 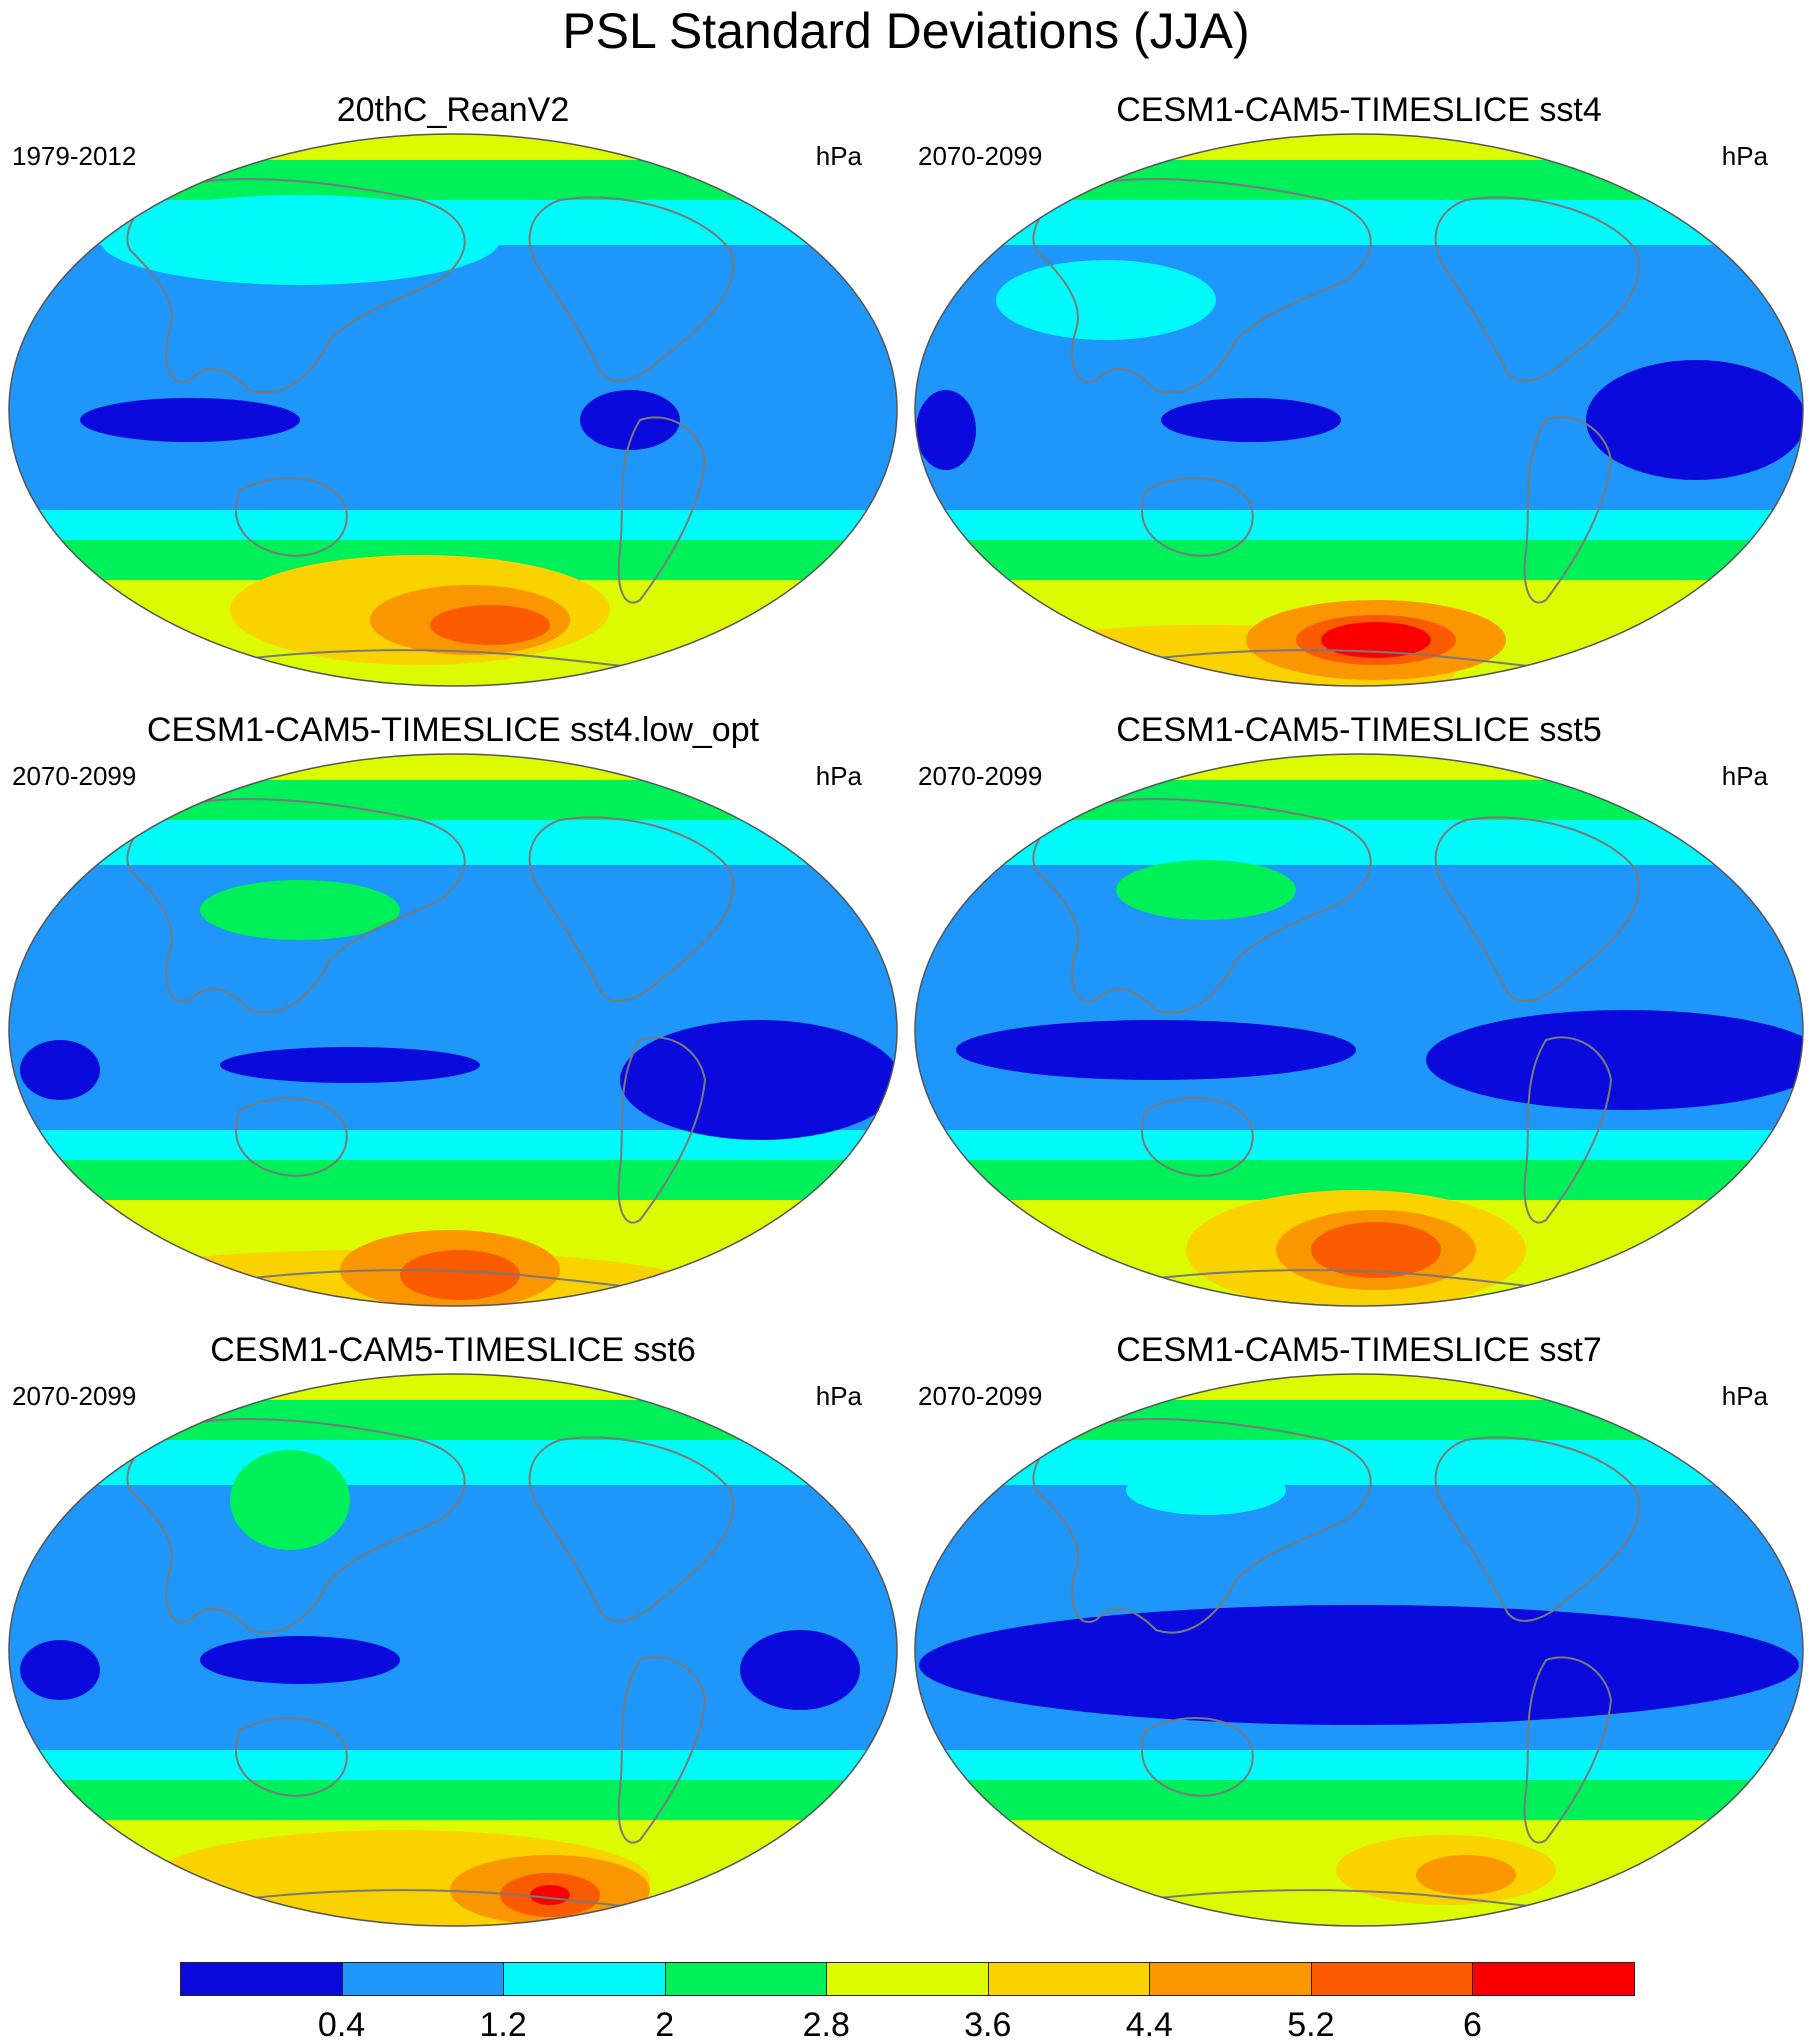 I want to click on blob-low-edge, so click(x=946, y=430).